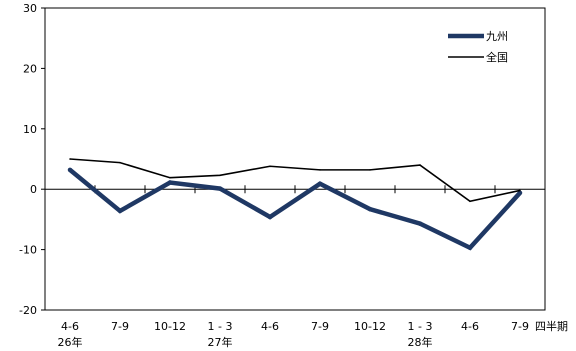 Image resolution: width=576 pixels, height=351 pixels. I want to click on x-tick-sublabel: 28年, so click(420, 342).